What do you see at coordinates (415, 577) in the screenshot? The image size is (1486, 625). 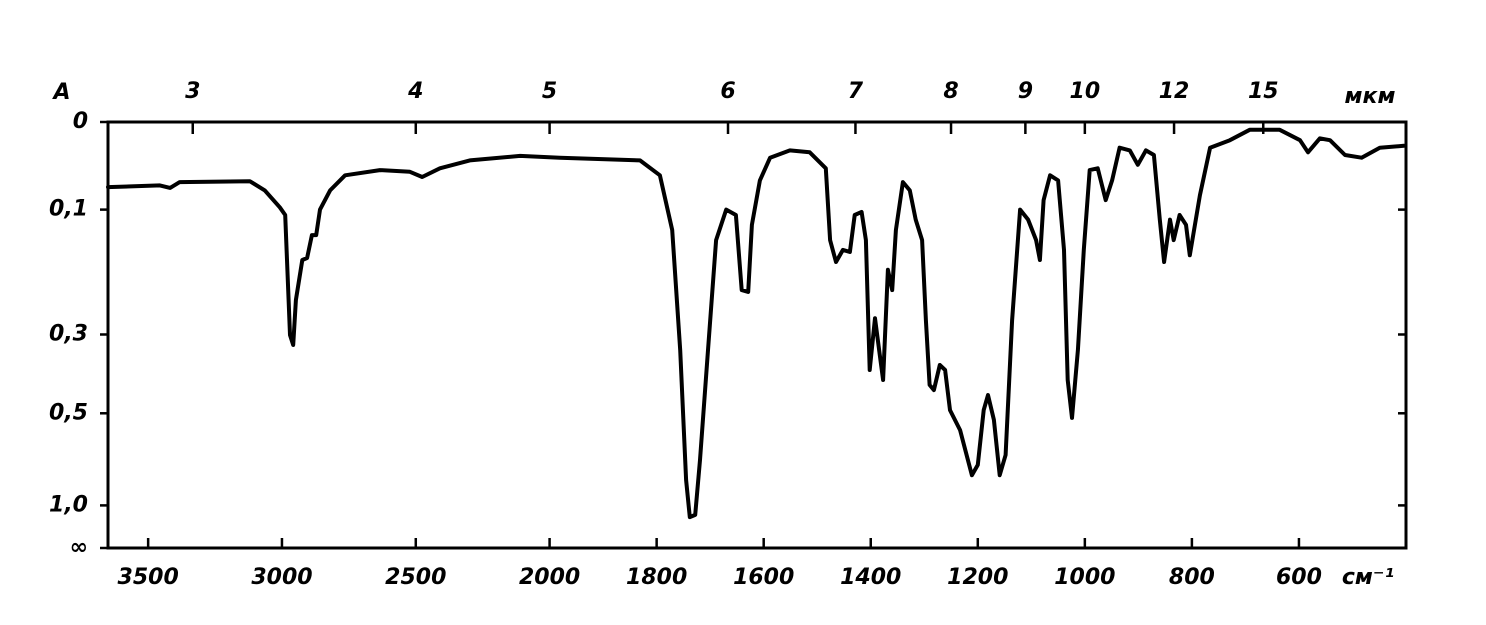 I see `x-tick-label: 2500` at bounding box center [415, 577].